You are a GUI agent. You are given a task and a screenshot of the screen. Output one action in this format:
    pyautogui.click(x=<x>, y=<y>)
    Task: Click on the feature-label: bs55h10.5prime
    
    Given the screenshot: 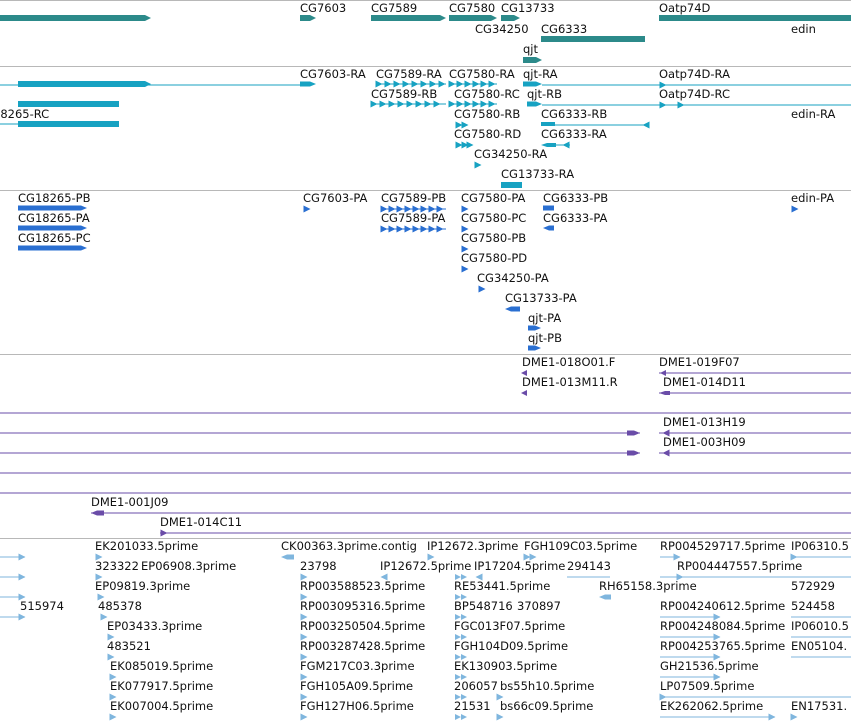 What is the action you would take?
    pyautogui.click(x=547, y=686)
    